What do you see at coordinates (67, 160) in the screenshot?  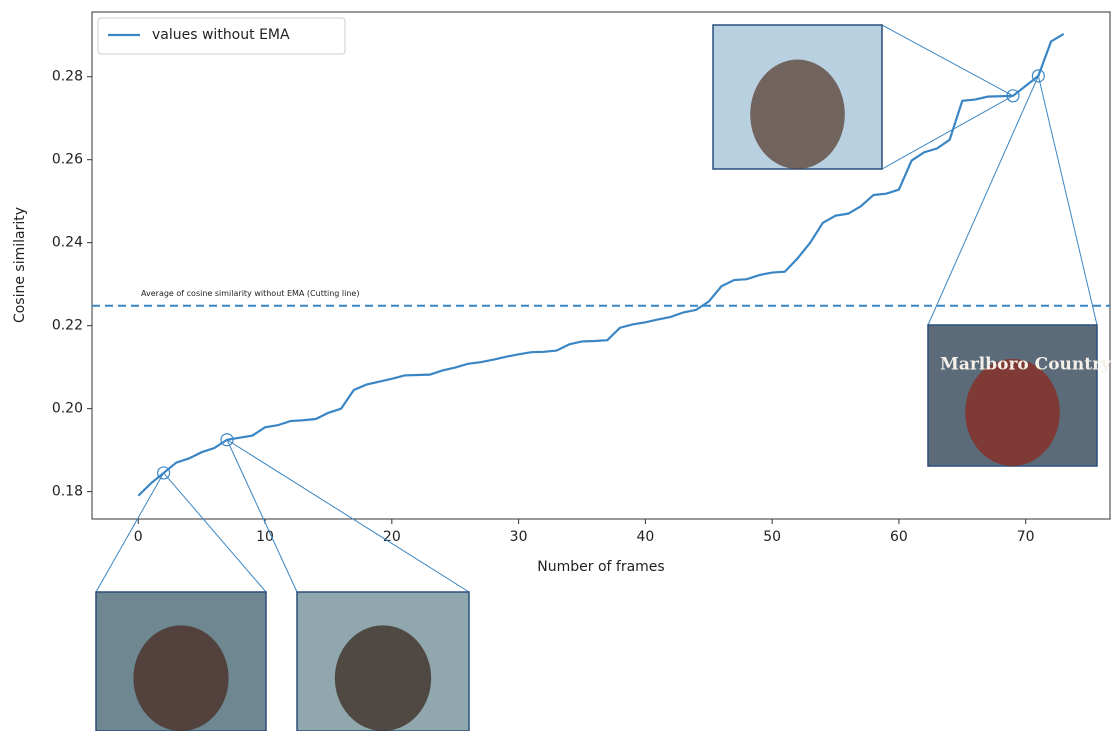 I see `y-tick-label: 0.26` at bounding box center [67, 160].